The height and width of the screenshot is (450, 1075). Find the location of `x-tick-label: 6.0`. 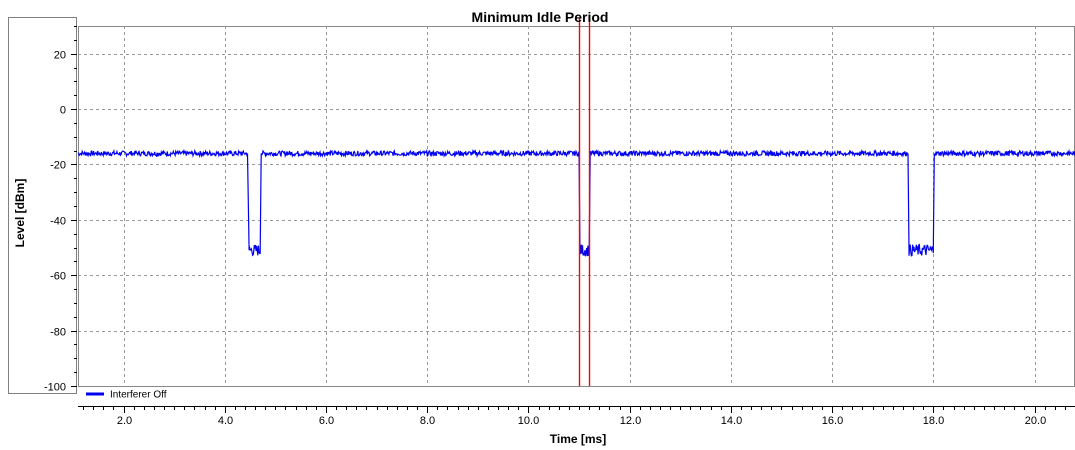

x-tick-label: 6.0 is located at coordinates (326, 421).